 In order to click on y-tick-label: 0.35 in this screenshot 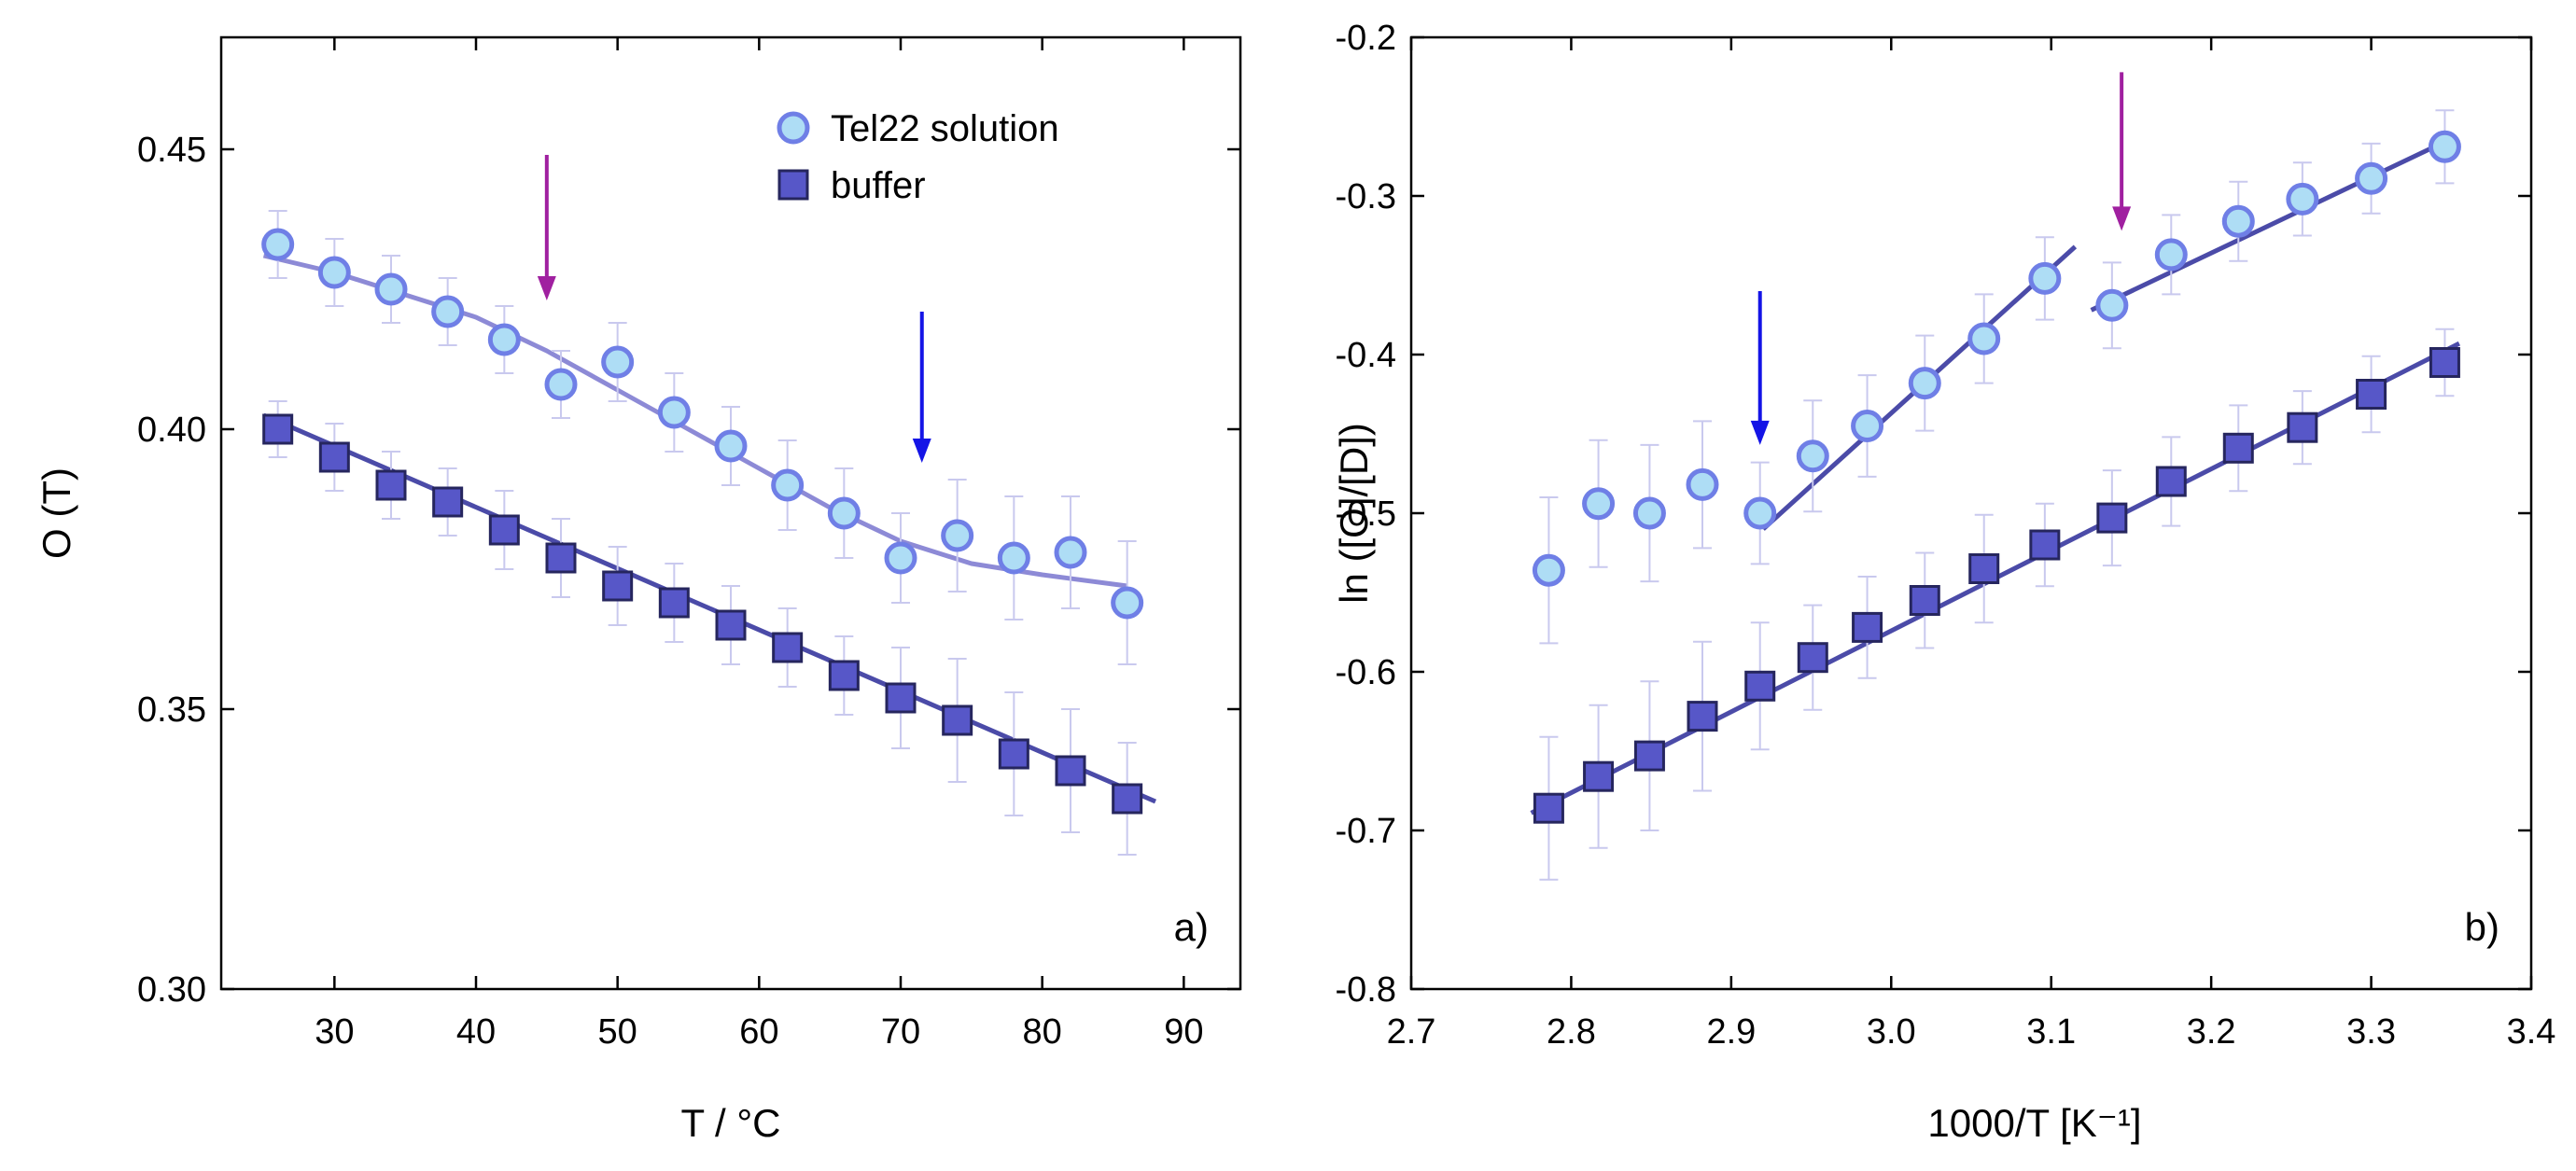, I will do `click(171, 710)`.